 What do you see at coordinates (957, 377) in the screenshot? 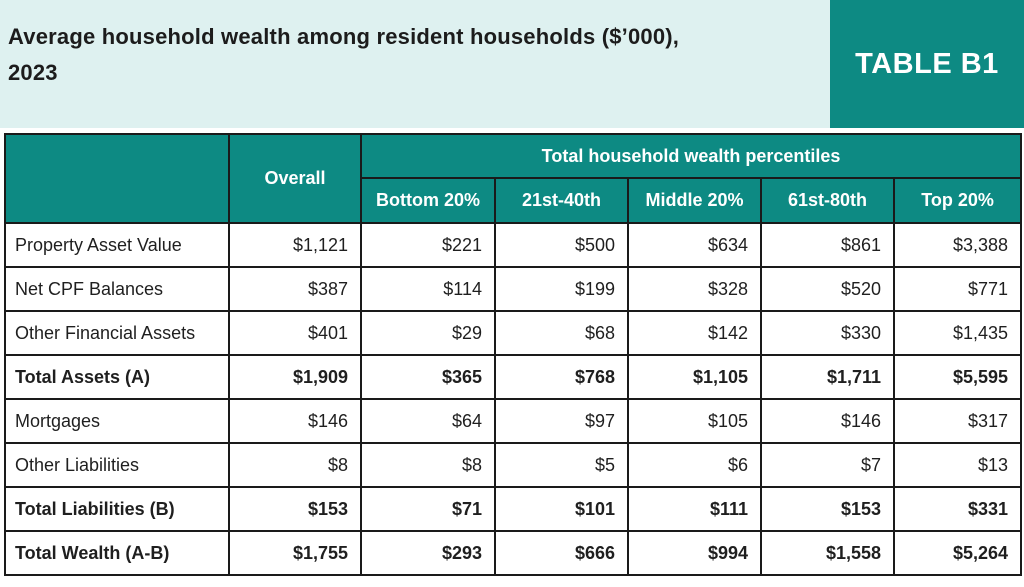
I see `cell-value: $5,595` at bounding box center [957, 377].